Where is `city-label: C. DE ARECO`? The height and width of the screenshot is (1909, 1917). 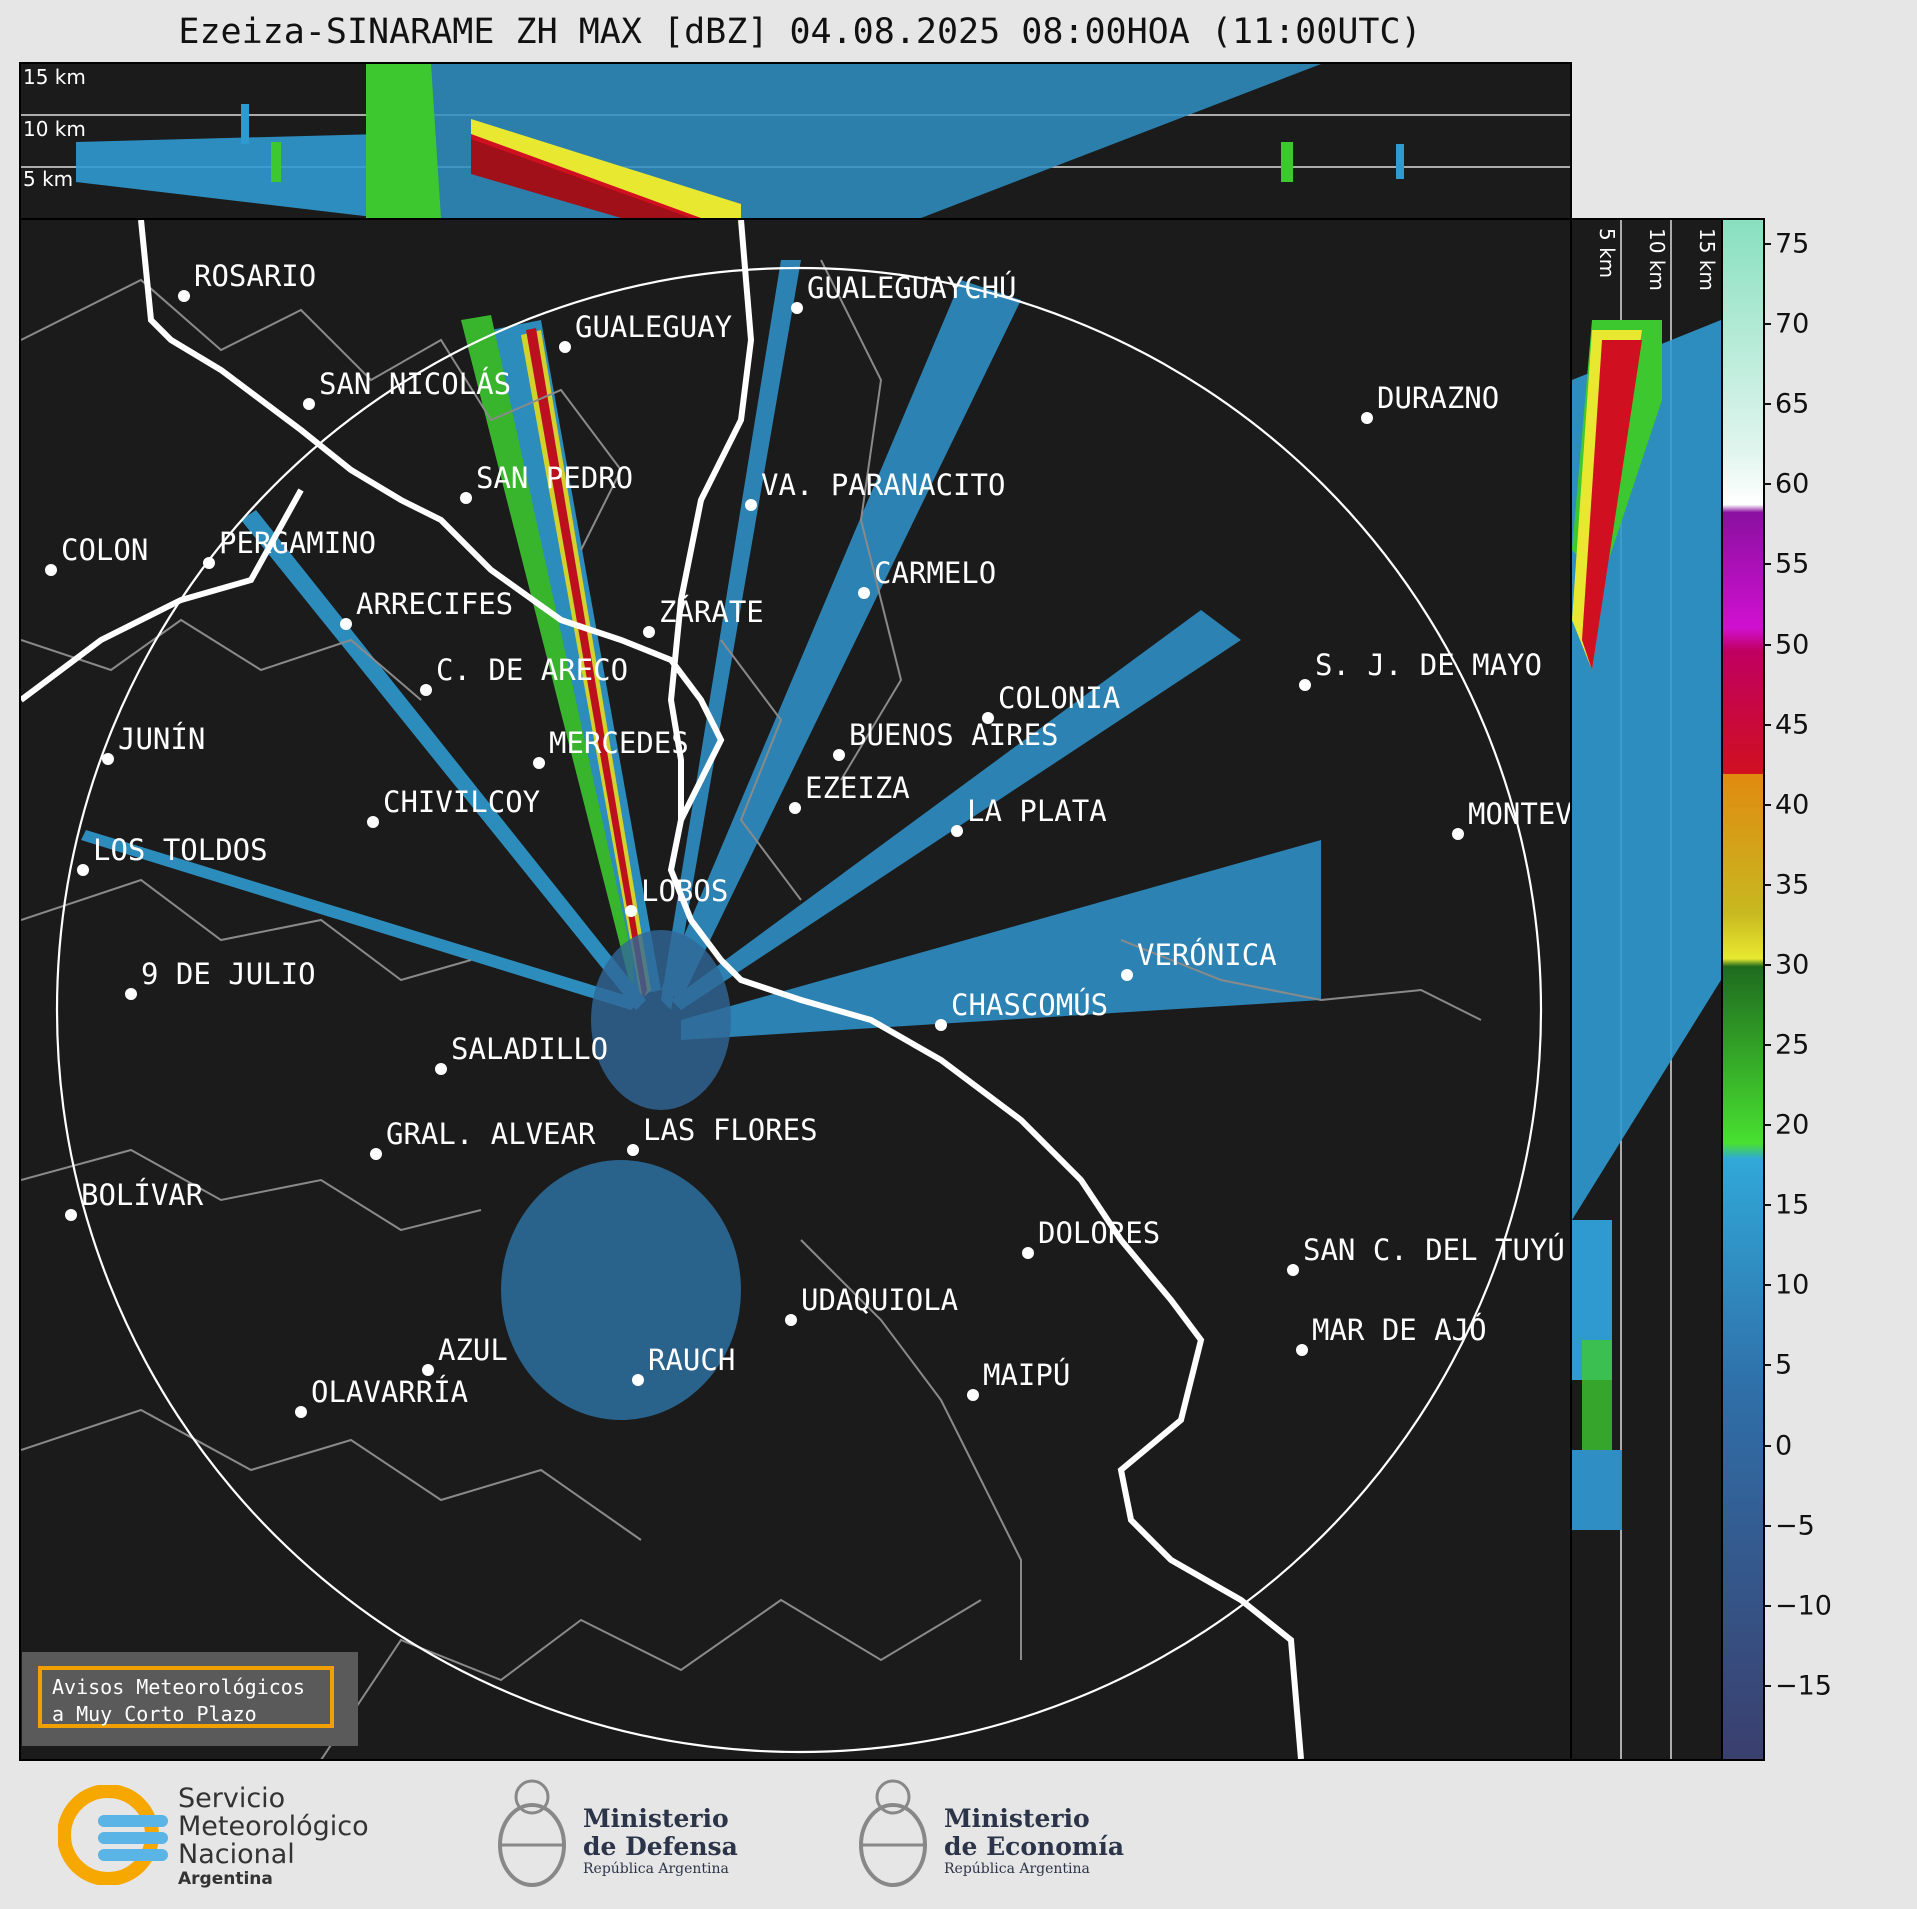
city-label: C. DE ARECO is located at coordinates (532, 670).